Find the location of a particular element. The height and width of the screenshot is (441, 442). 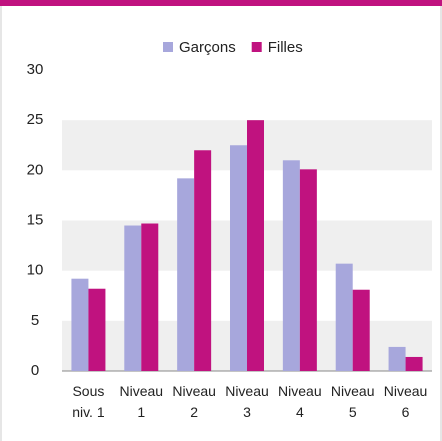

x-tick-label: Niveau 6 is located at coordinates (406, 401).